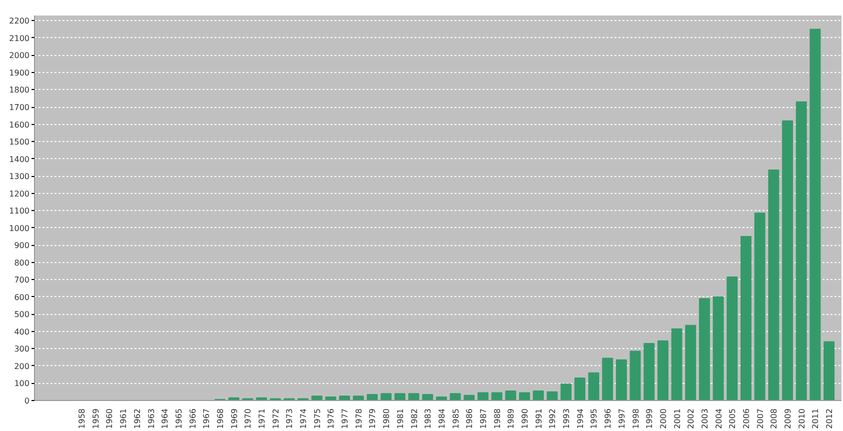 This screenshot has width=843, height=431. Describe the element at coordinates (22, 280) in the screenshot. I see `y-tick-label: 700` at that location.